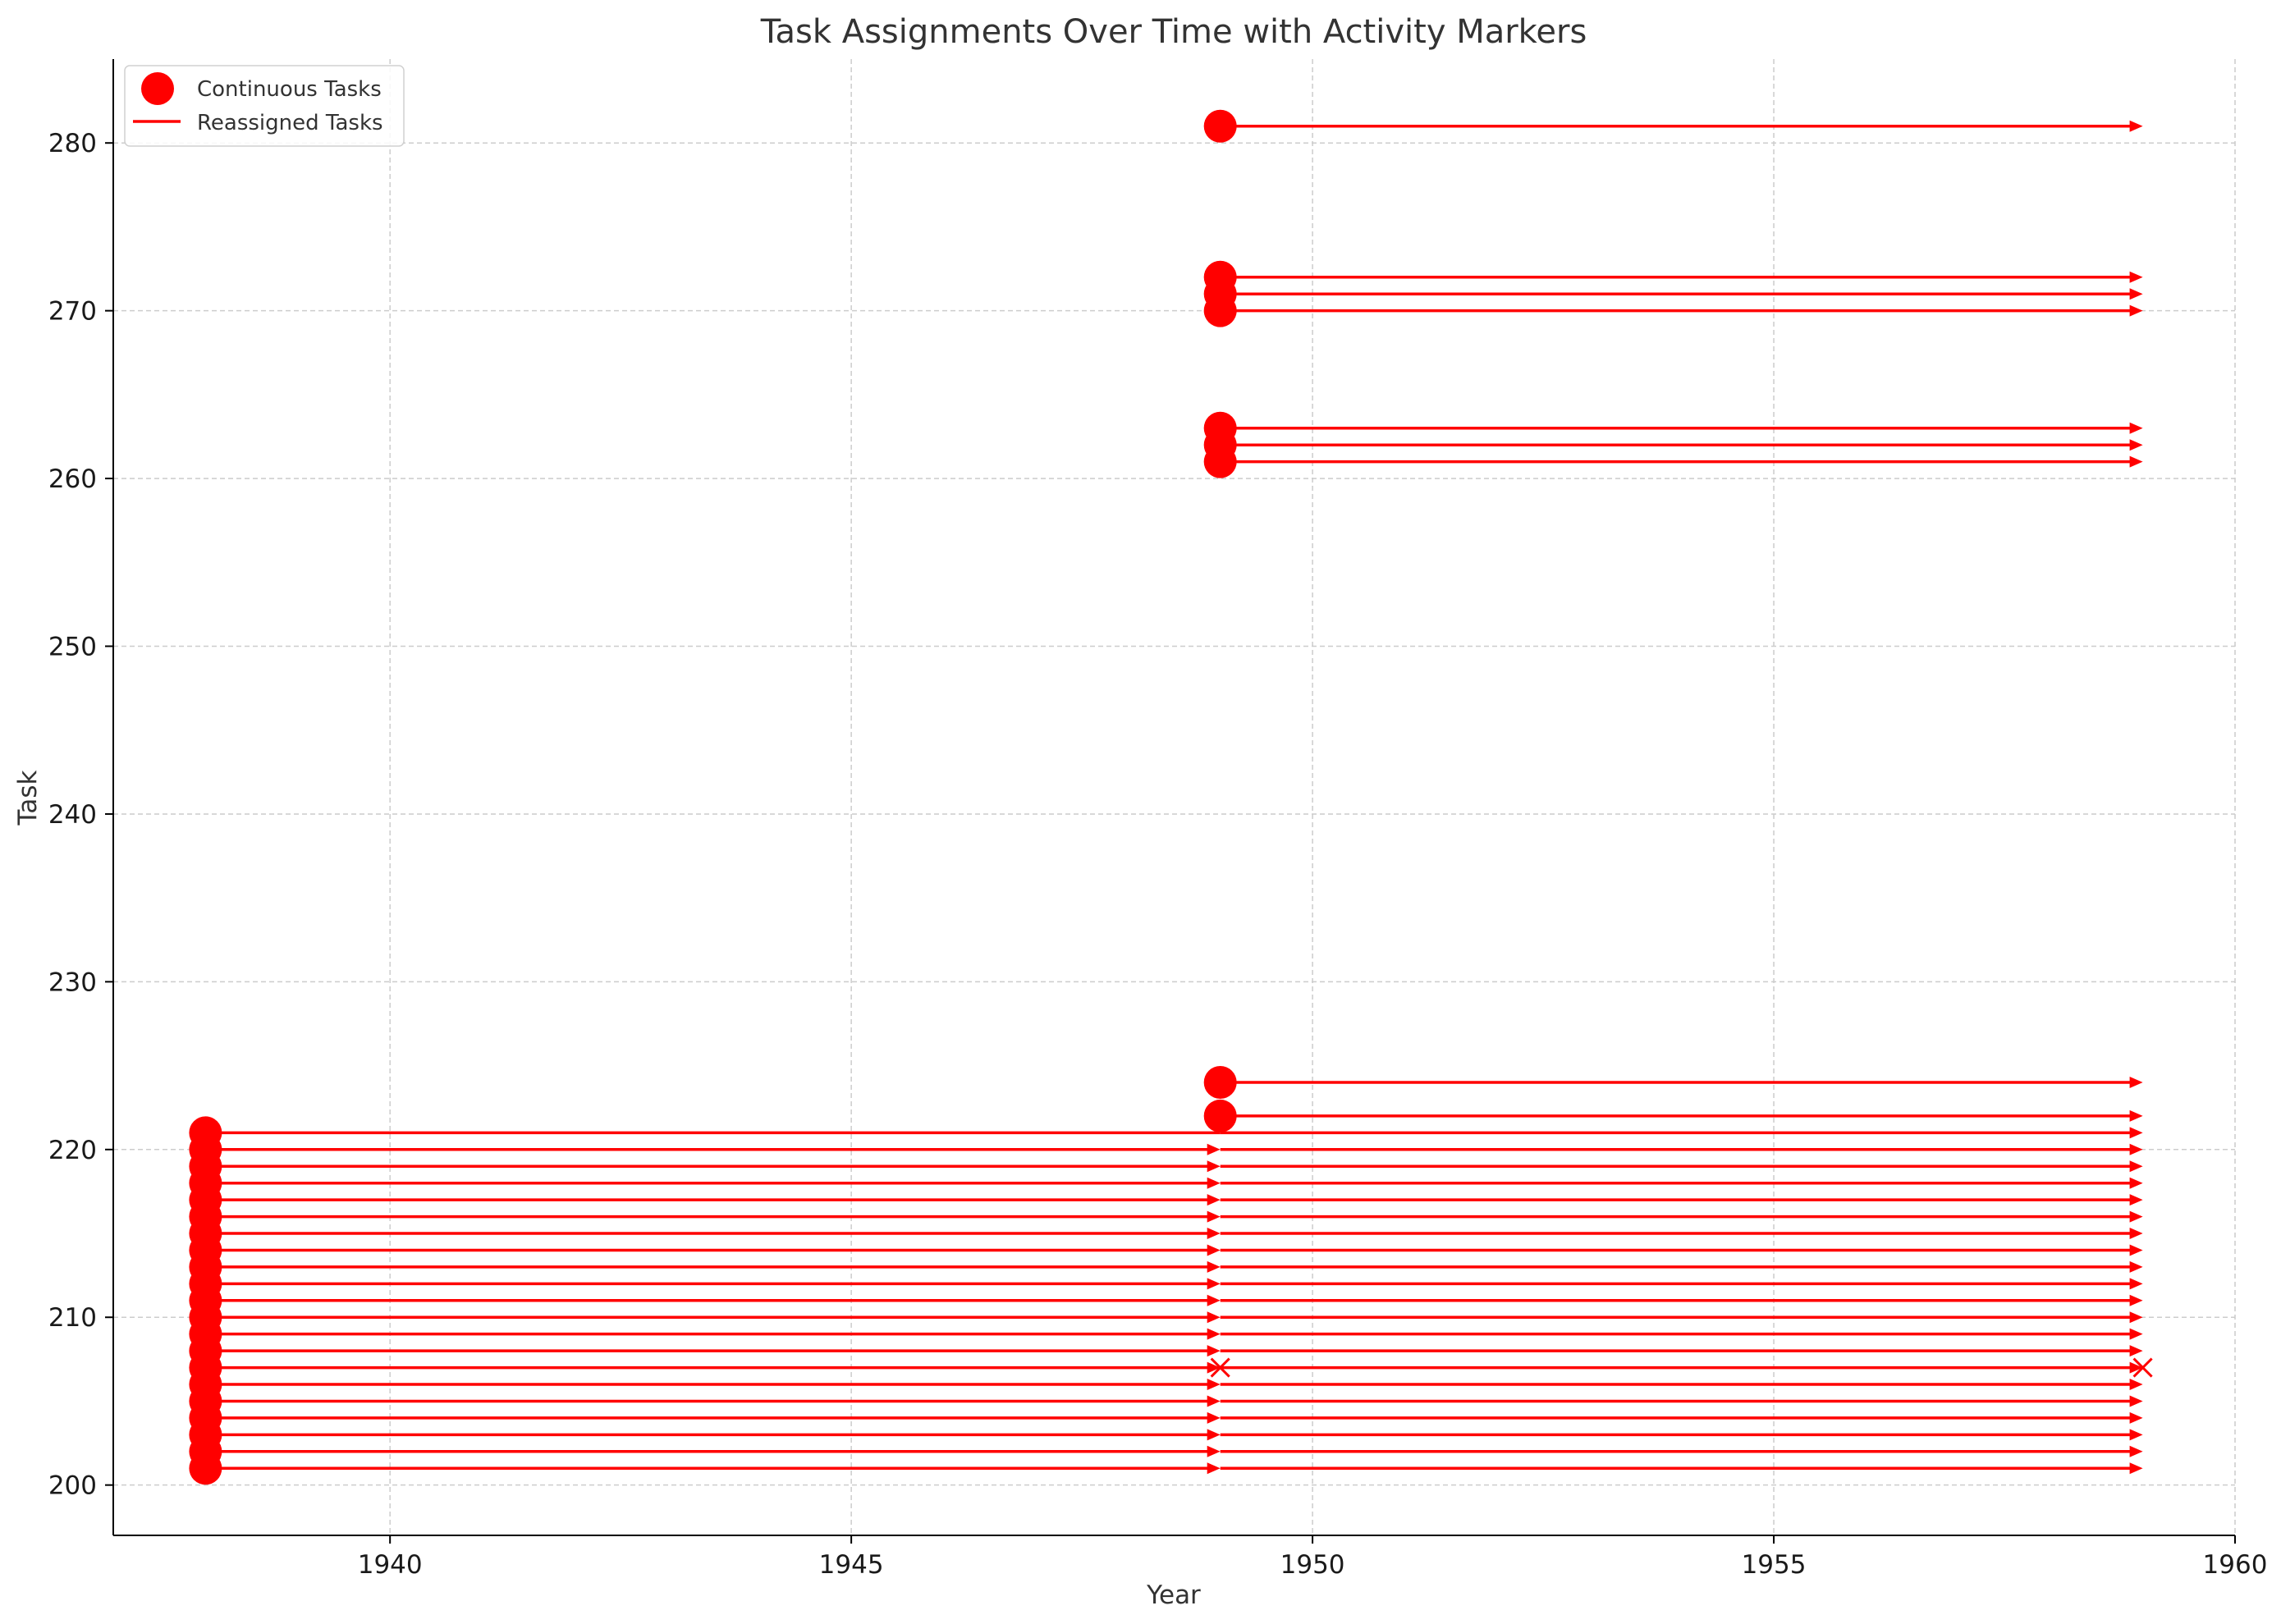 The height and width of the screenshot is (1624, 2281). Describe the element at coordinates (72, 312) in the screenshot. I see `y-tick-label: 270` at that location.